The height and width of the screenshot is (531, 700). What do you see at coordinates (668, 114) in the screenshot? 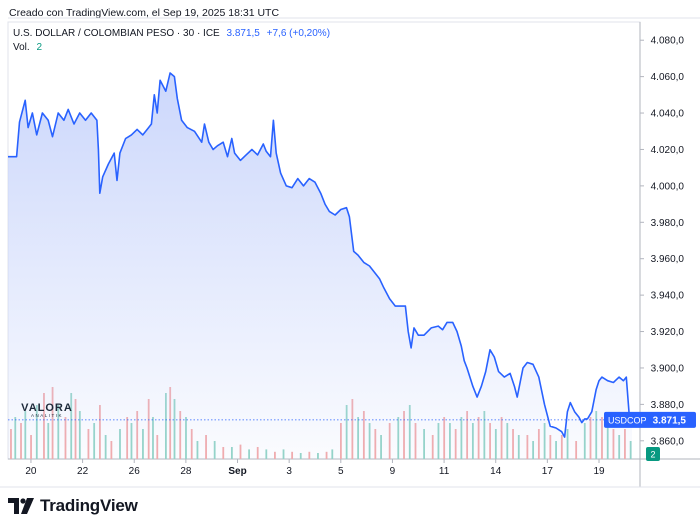
I see `y-tick-label: 4.040,0` at bounding box center [668, 114].